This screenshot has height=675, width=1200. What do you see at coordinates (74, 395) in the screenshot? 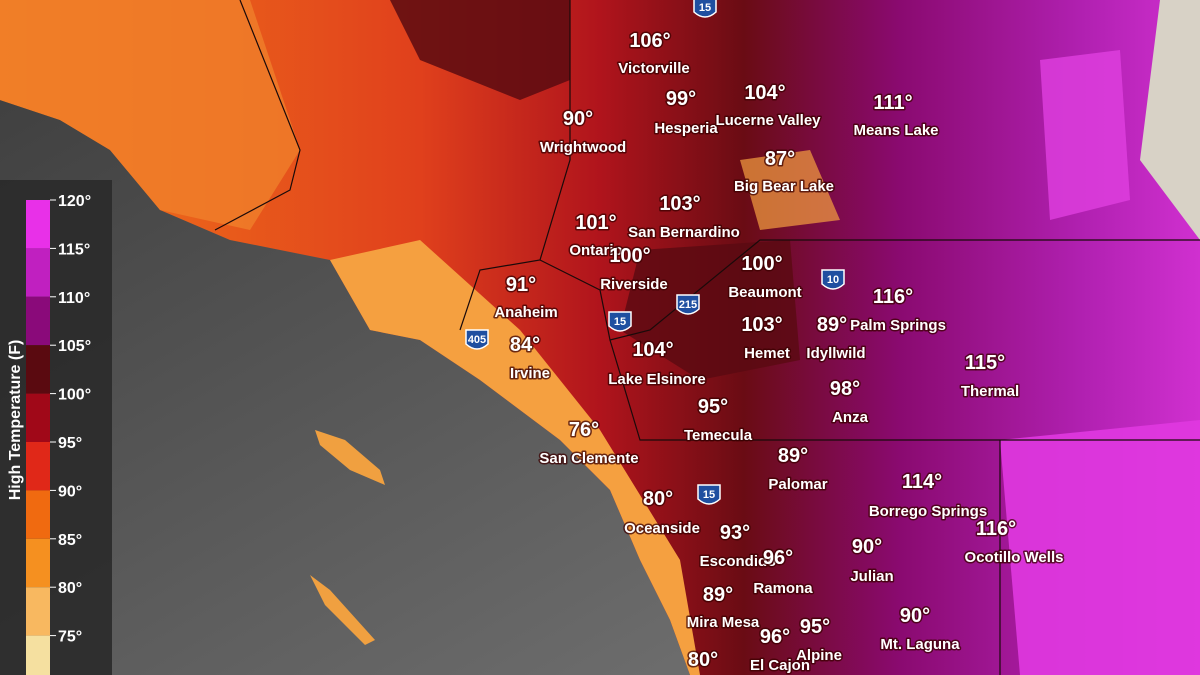
I see `legend-label: 100°` at bounding box center [74, 395].